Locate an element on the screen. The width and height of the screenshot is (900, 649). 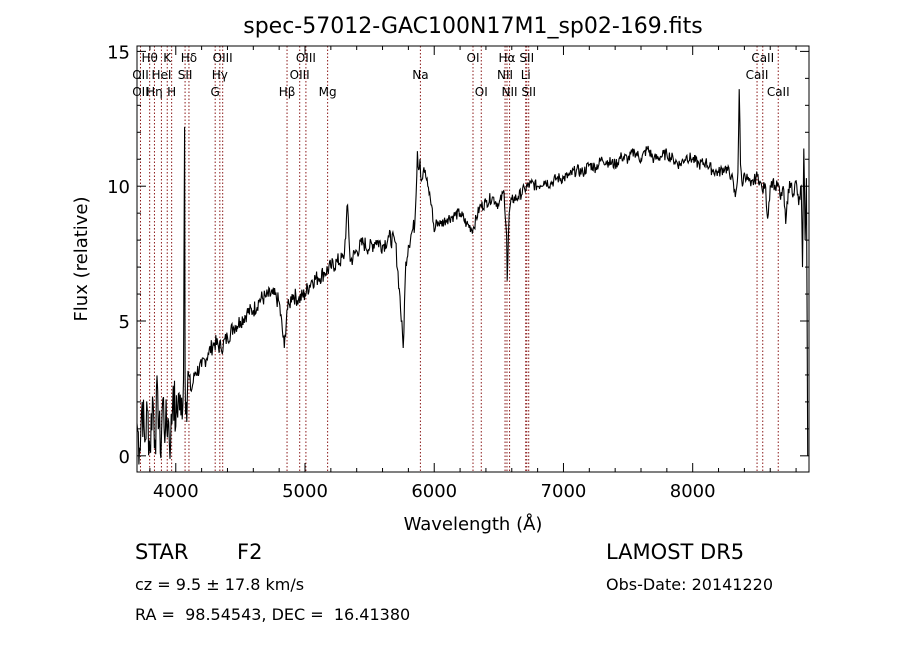
line-marker-label-11: G is located at coordinates (215, 92).